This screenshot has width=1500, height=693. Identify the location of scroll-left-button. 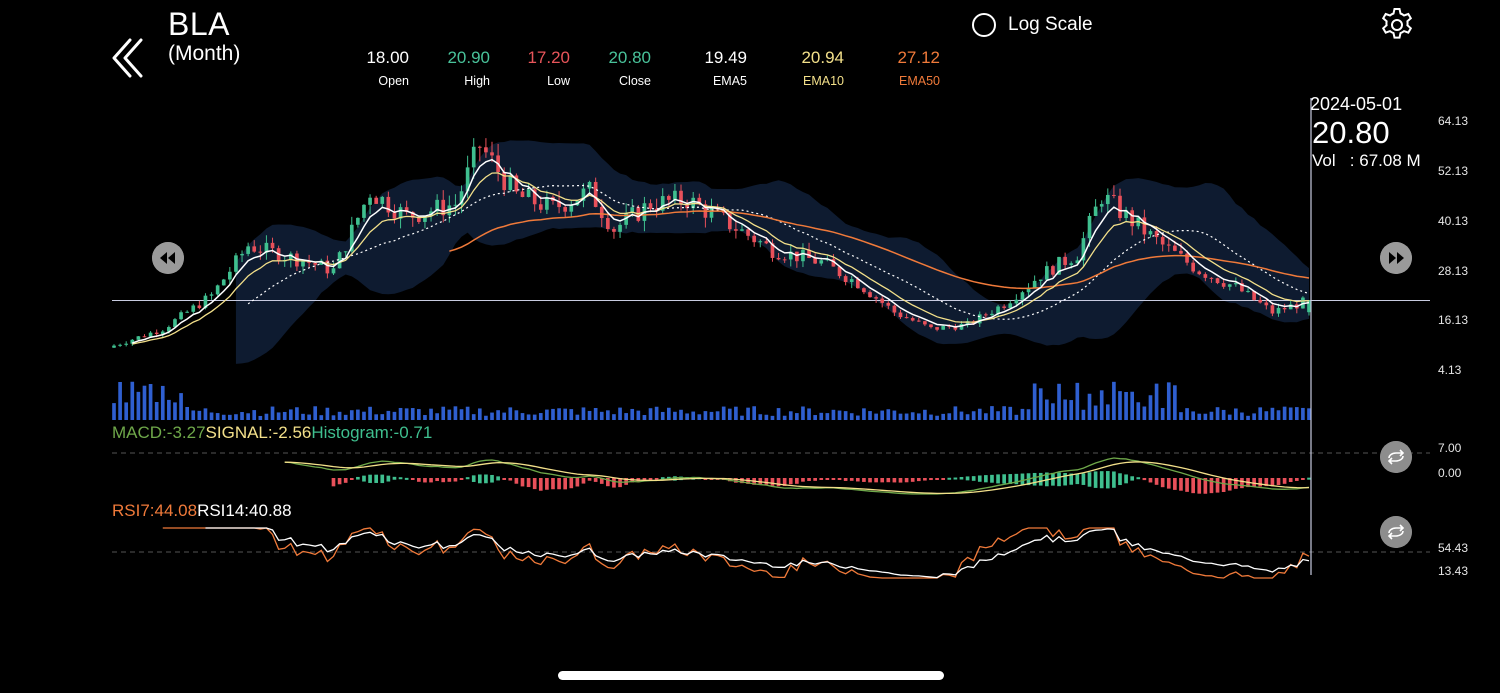
(168, 258).